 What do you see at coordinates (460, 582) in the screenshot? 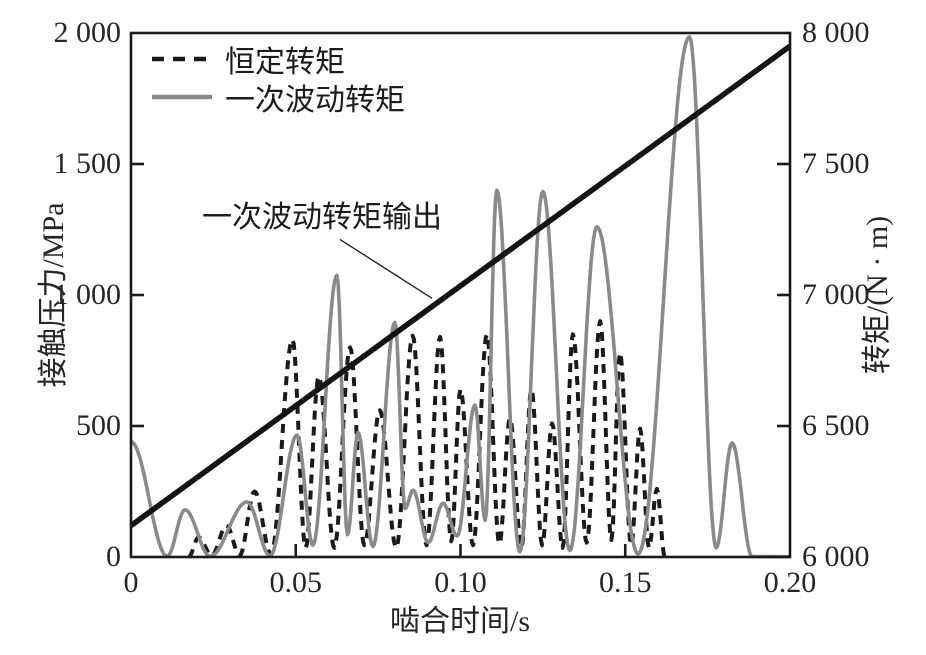
I see `x-axis-tick-label: 0.10` at bounding box center [460, 582].